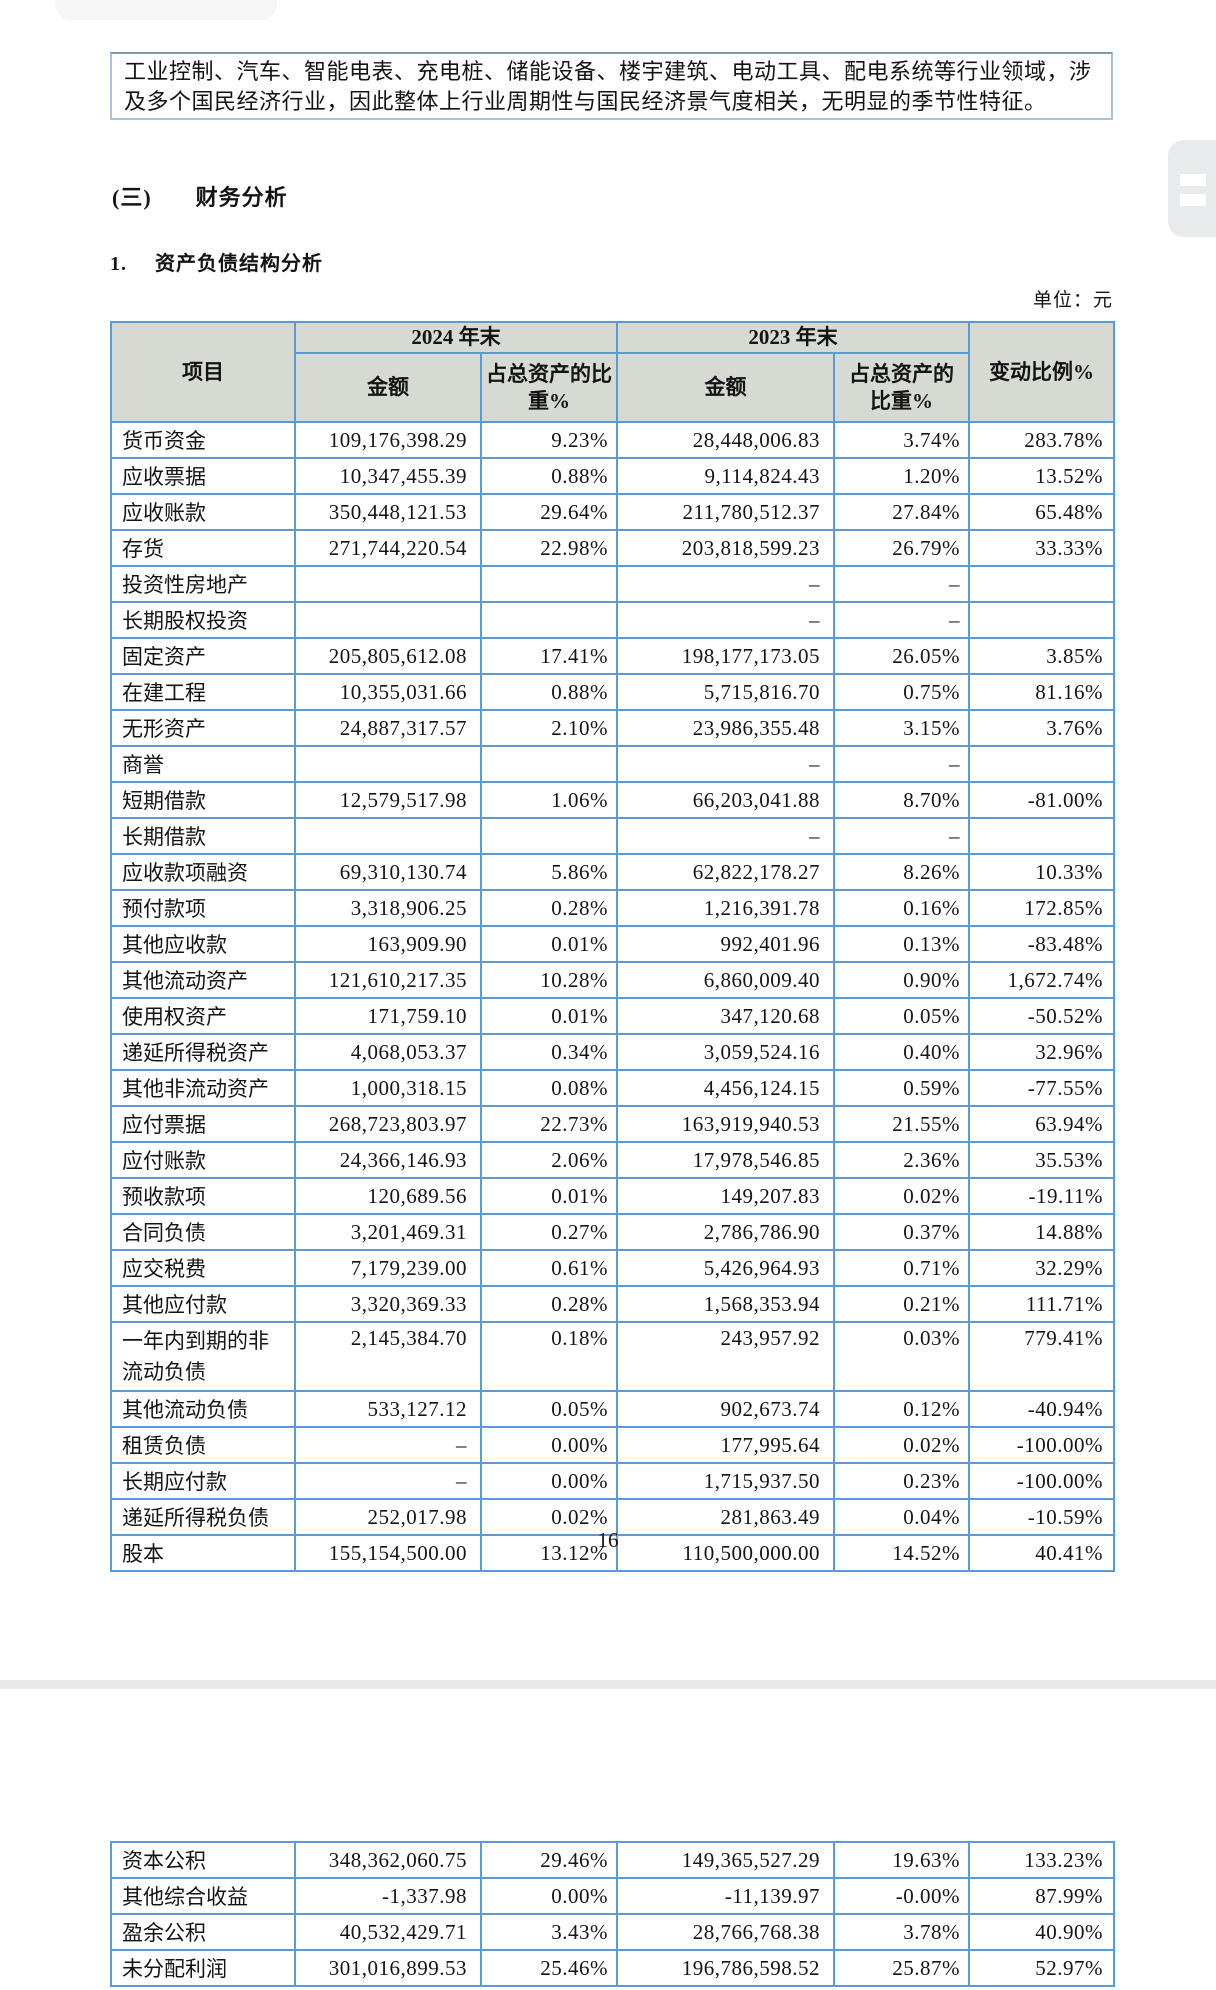 This screenshot has width=1216, height=1990. What do you see at coordinates (725, 1860) in the screenshot?
I see `cell-amount-2023: 149,365,527.29` at bounding box center [725, 1860].